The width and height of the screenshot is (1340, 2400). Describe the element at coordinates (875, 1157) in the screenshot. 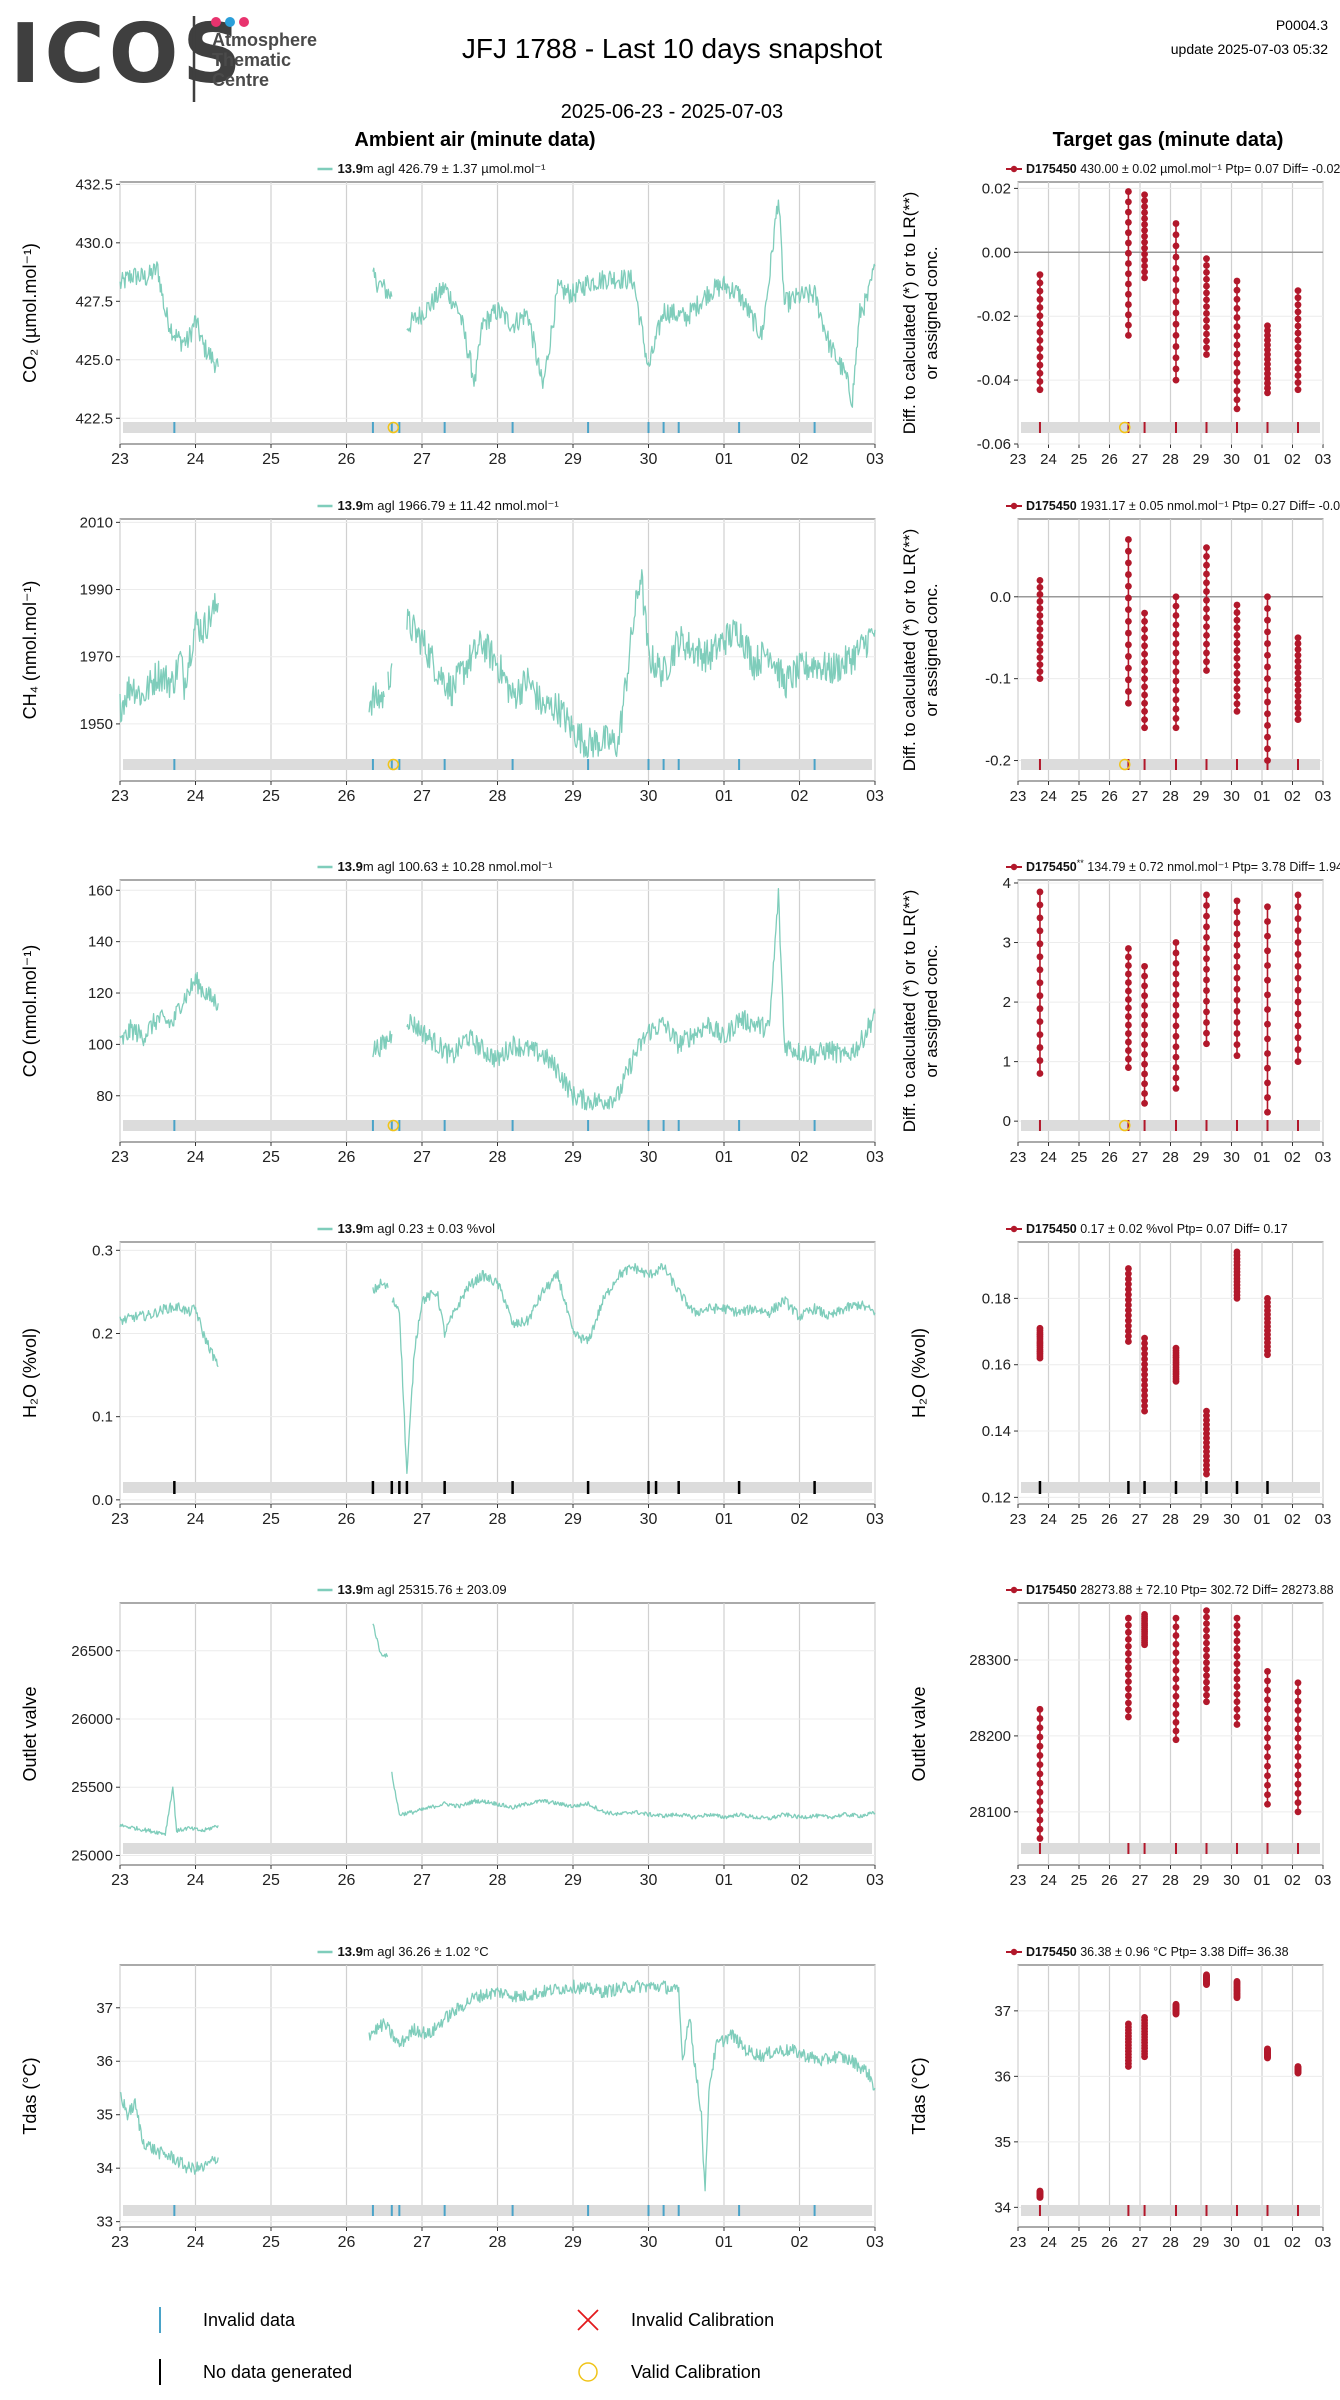

I see `x-tick-label: 03` at that location.